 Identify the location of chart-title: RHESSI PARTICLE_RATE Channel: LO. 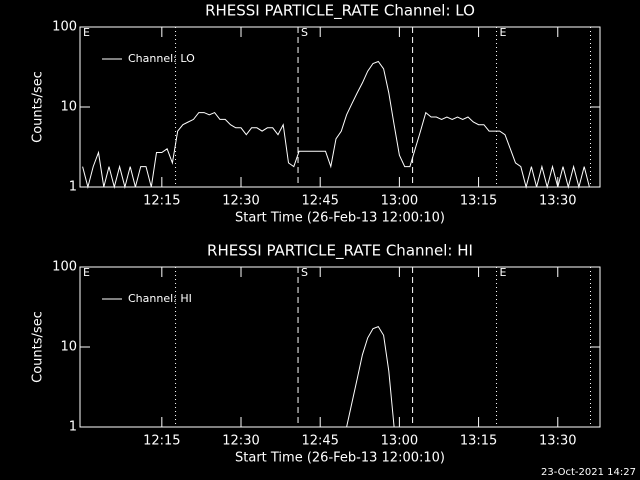
(340, 11).